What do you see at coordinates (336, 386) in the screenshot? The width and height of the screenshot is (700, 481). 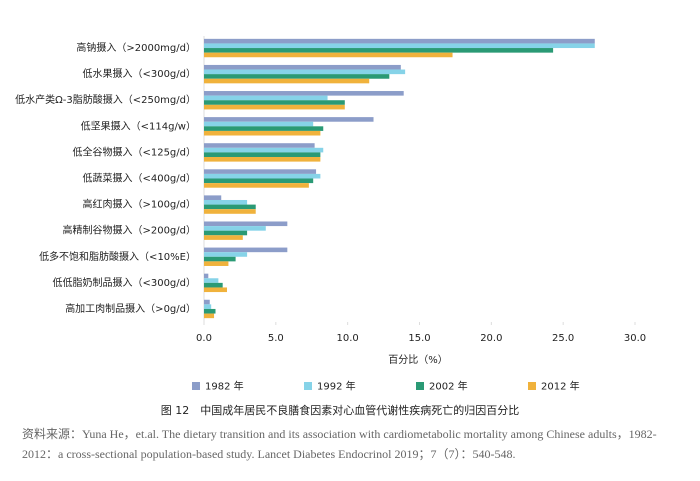 I see `legend-label: 1992 年` at bounding box center [336, 386].